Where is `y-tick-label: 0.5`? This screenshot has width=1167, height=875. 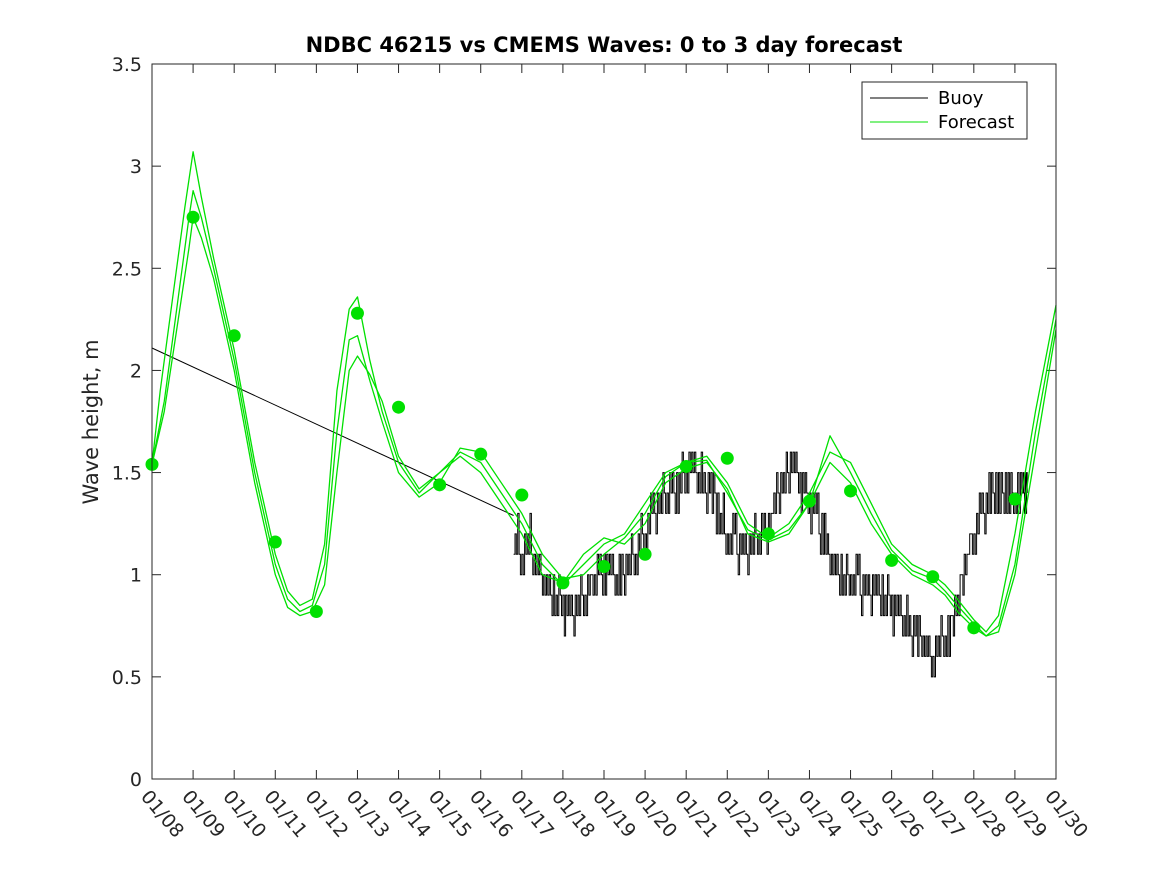
y-tick-label: 0.5 is located at coordinates (127, 678).